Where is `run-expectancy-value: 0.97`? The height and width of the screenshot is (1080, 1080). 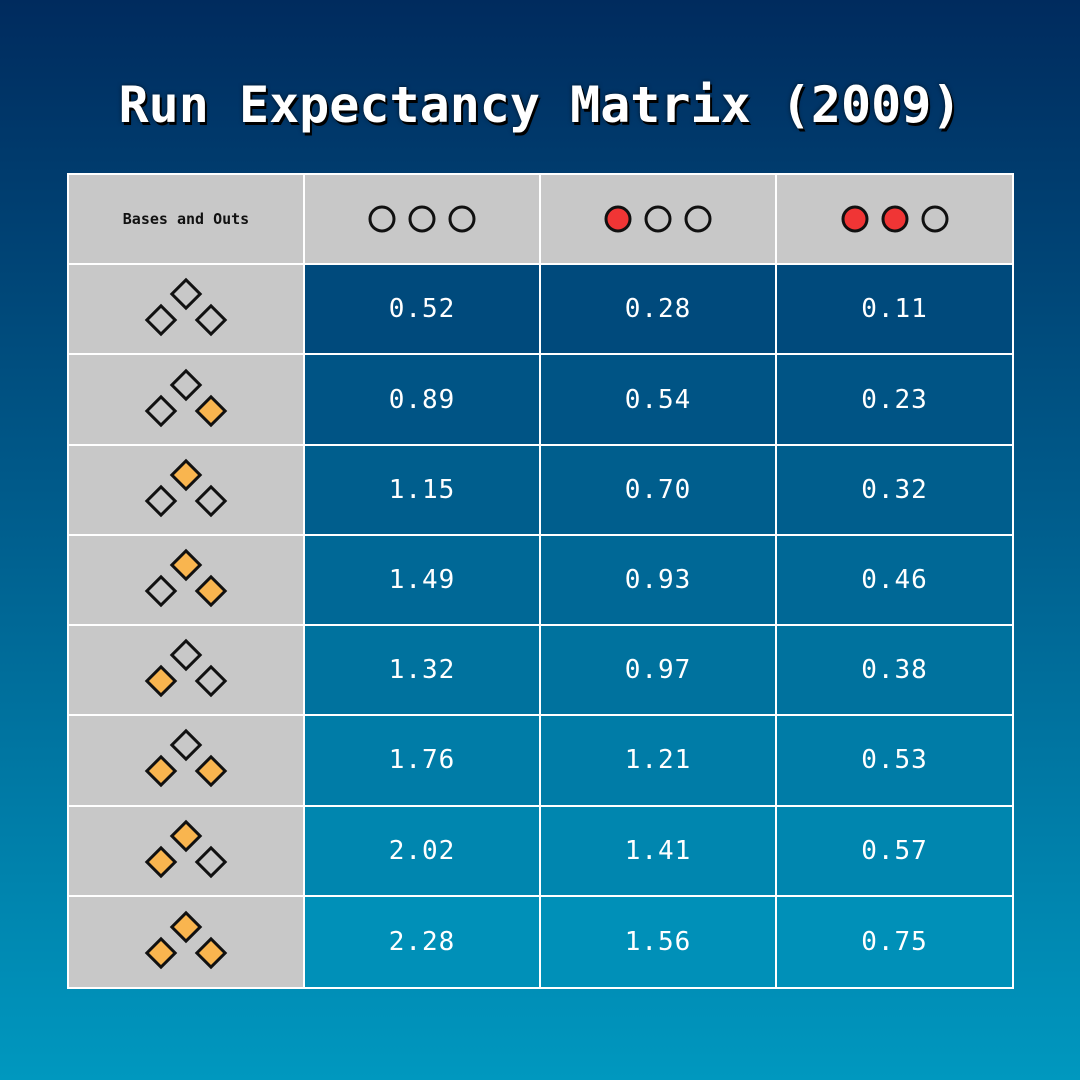 run-expectancy-value: 0.97 is located at coordinates (658, 670).